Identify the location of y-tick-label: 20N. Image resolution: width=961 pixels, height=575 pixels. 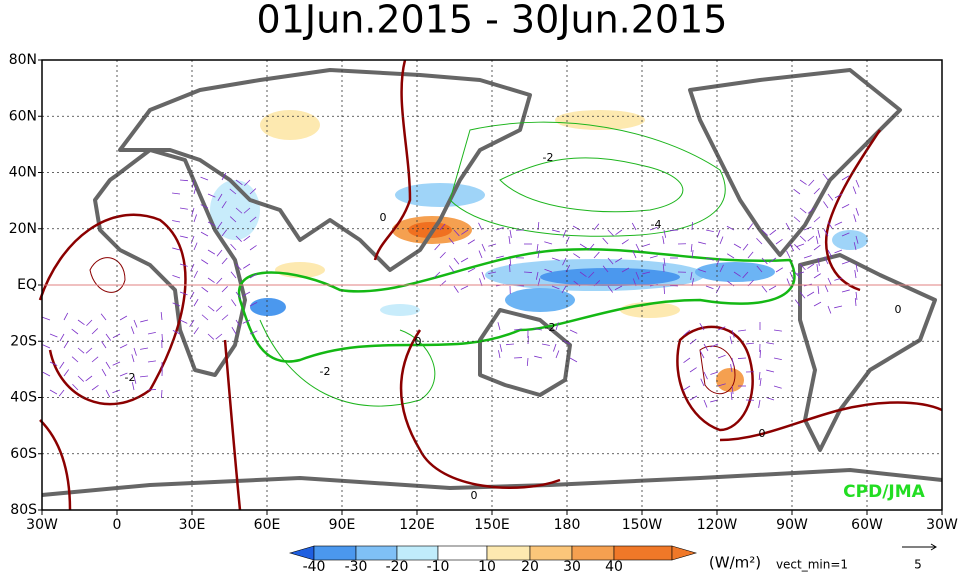
(23, 229).